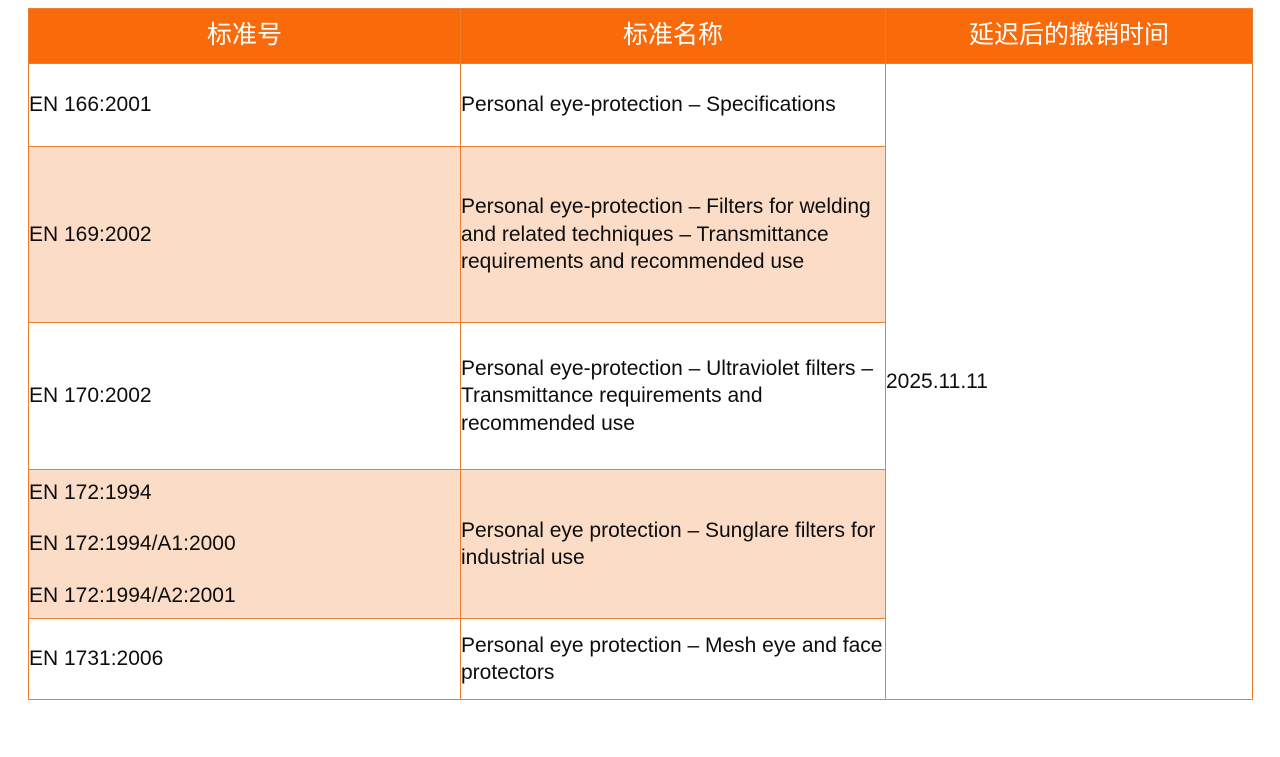  Describe the element at coordinates (244, 396) in the screenshot. I see `cell-standard-number: EN 170:2002` at that location.